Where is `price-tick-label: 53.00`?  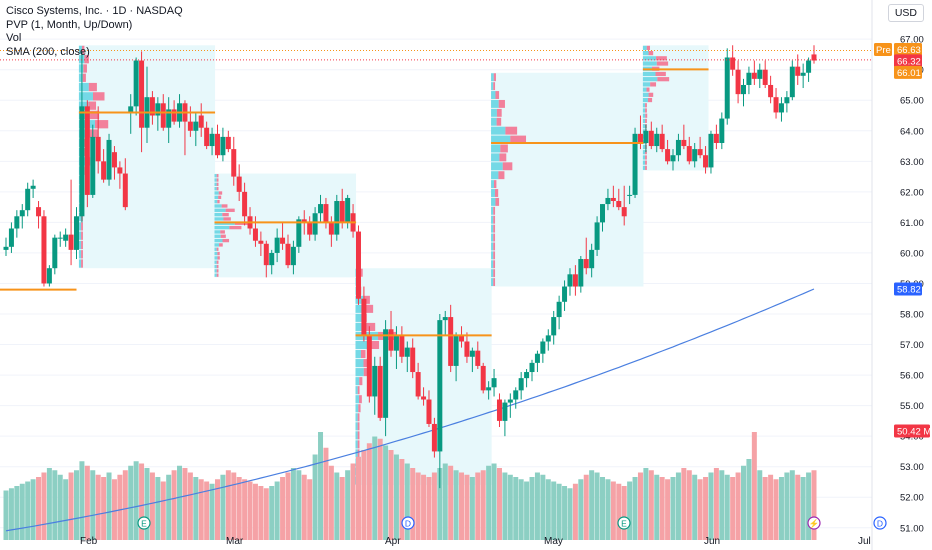 price-tick-label: 53.00 is located at coordinates (912, 467).